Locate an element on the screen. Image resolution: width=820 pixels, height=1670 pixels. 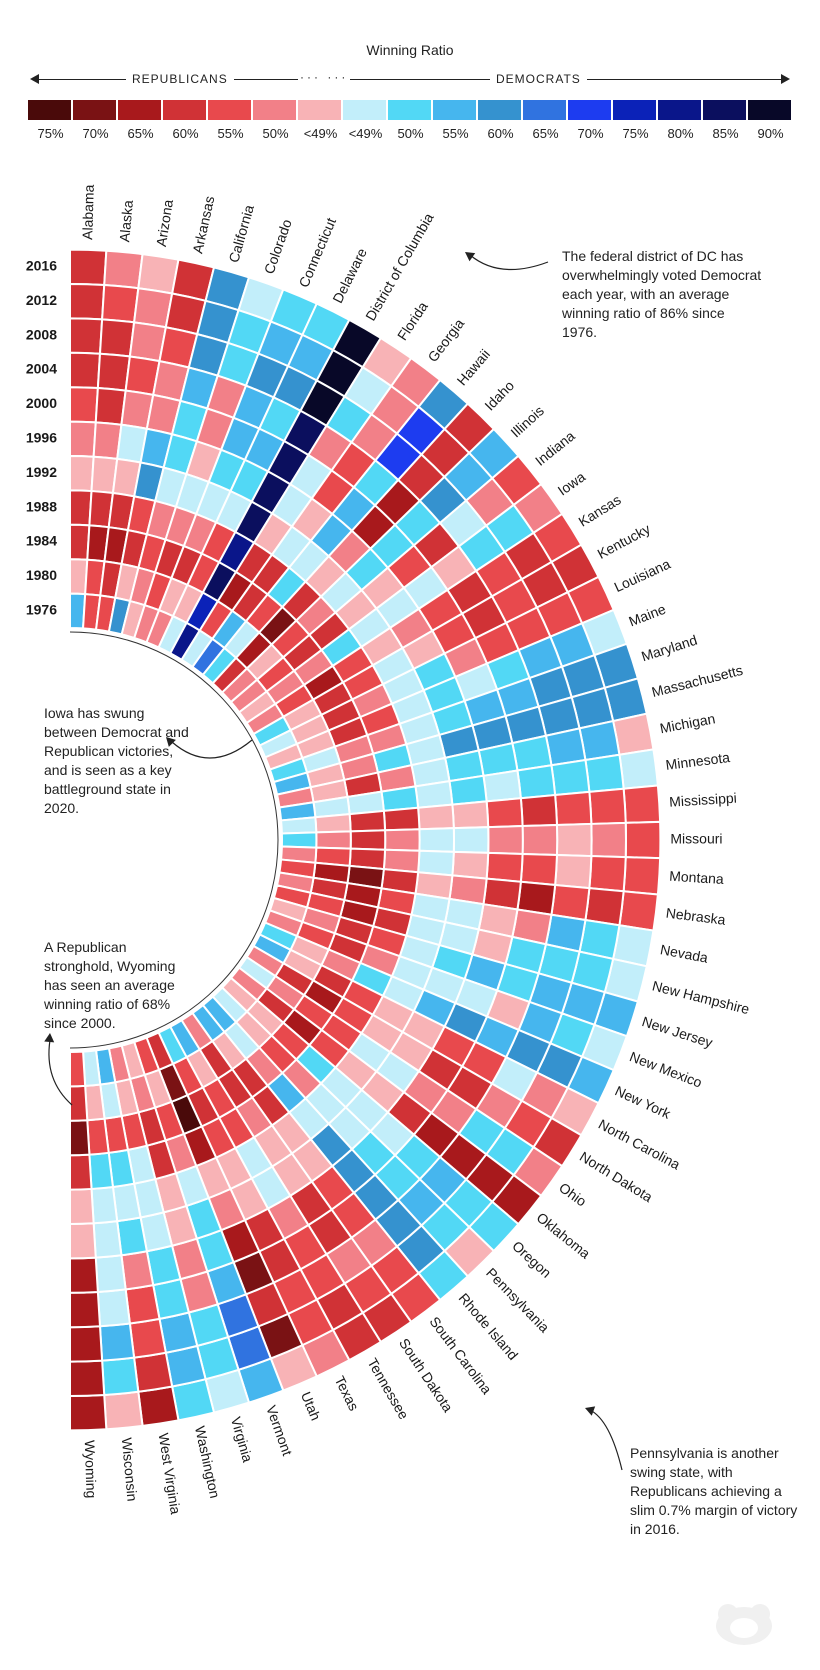
state-label: Louisiana is located at coordinates (642, 575).